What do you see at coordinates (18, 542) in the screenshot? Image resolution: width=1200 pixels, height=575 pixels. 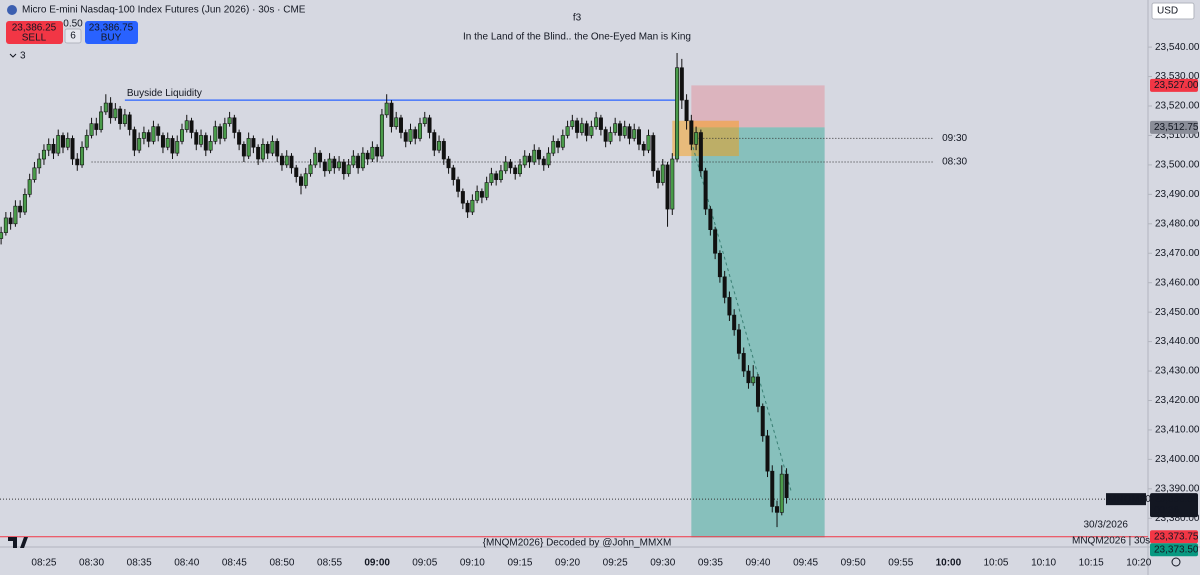 I see `tv-logo-mark` at bounding box center [18, 542].